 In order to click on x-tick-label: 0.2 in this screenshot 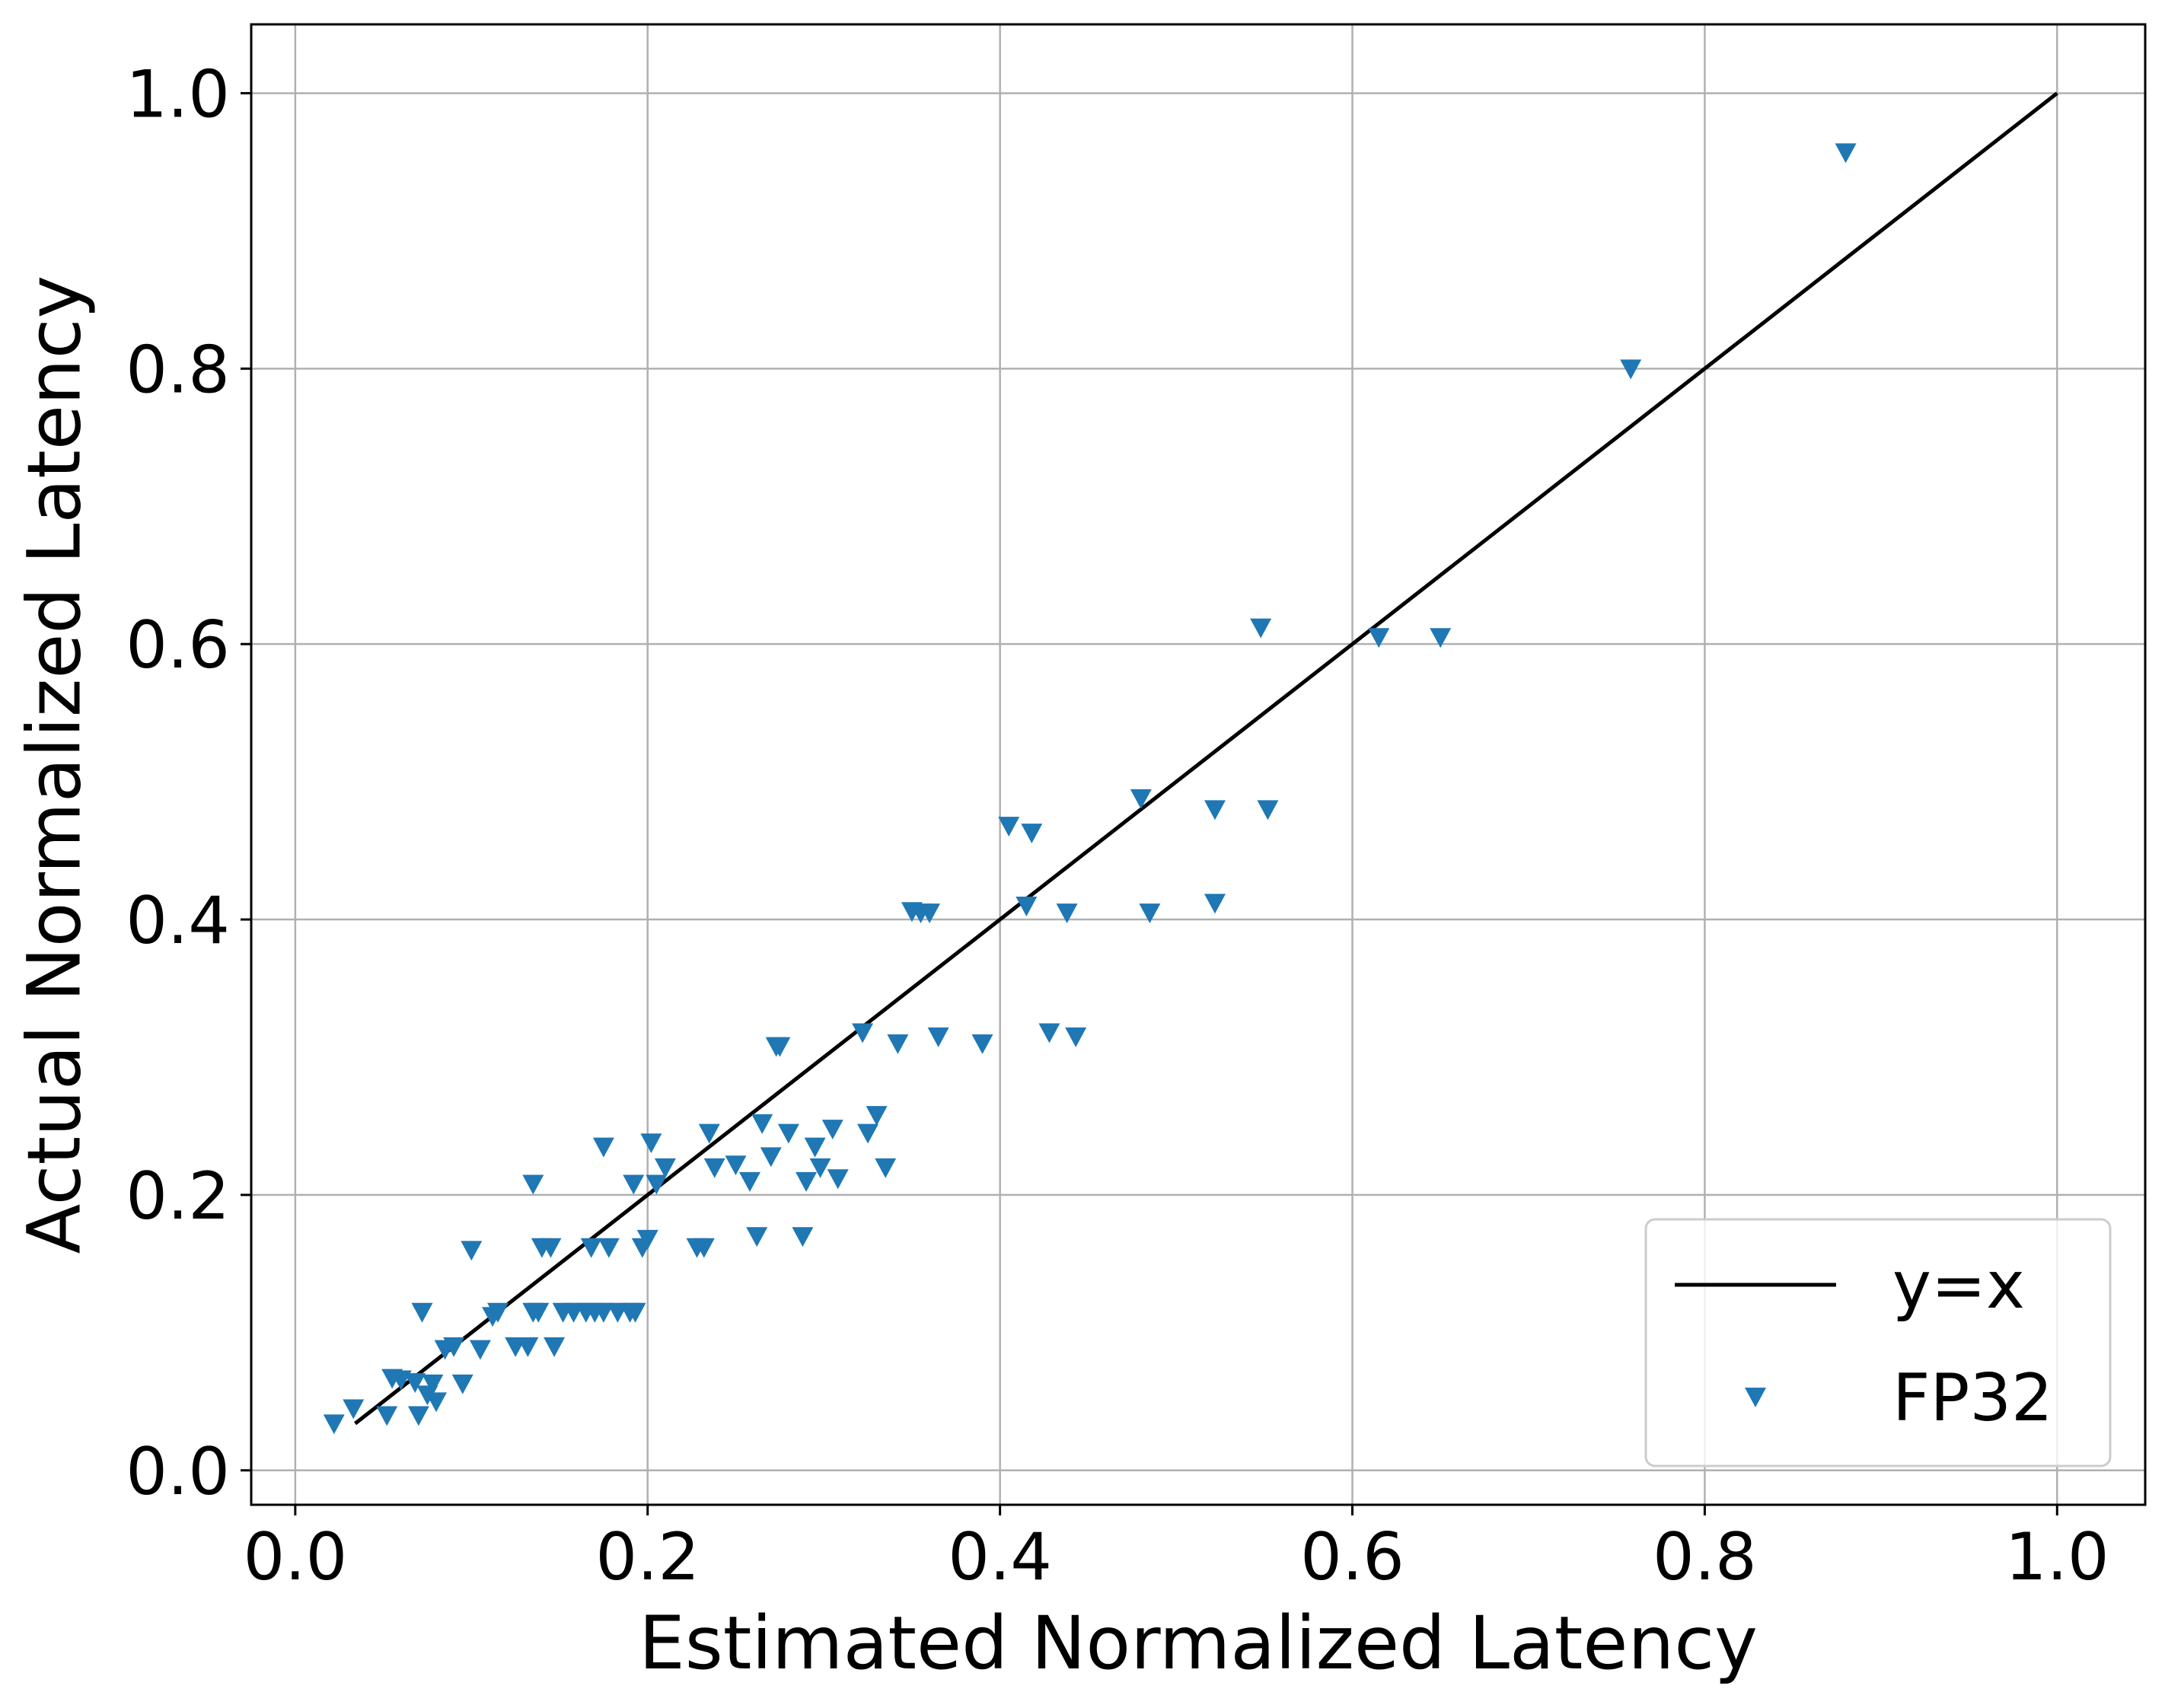, I will do `click(647, 1557)`.